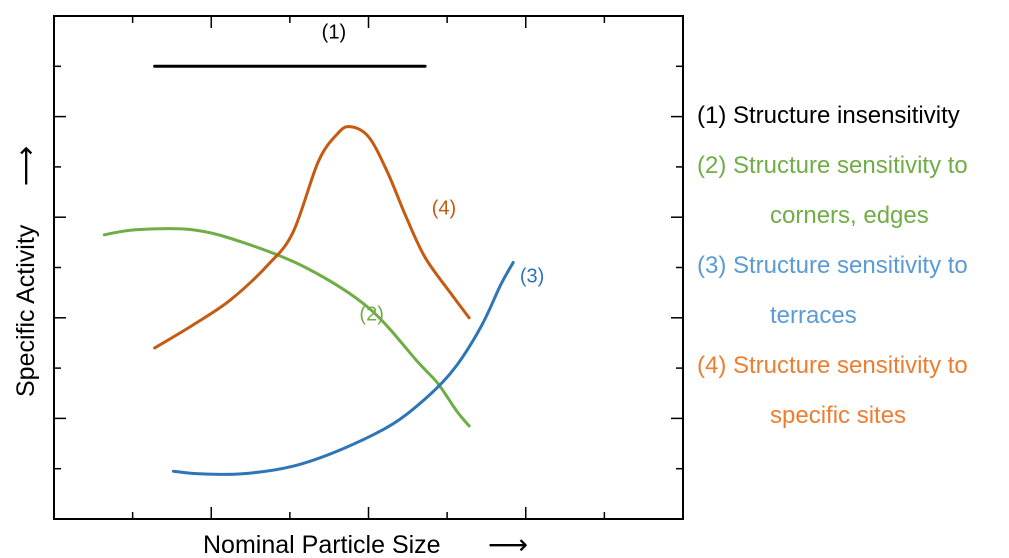 This screenshot has width=1009, height=558. I want to click on legend-item-4: (4) Structure sensitivity to, so click(832, 365).